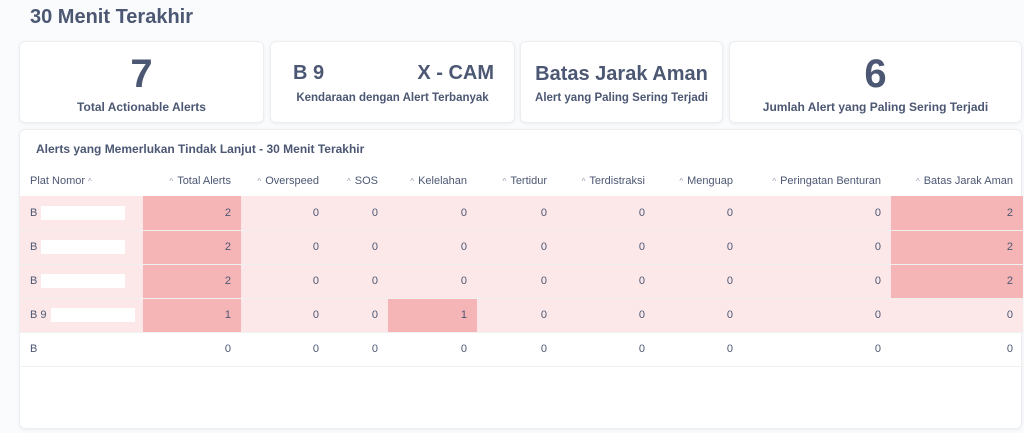 Image resolution: width=1024 pixels, height=433 pixels. I want to click on column-header-sos: ^ SOS, so click(362, 181).